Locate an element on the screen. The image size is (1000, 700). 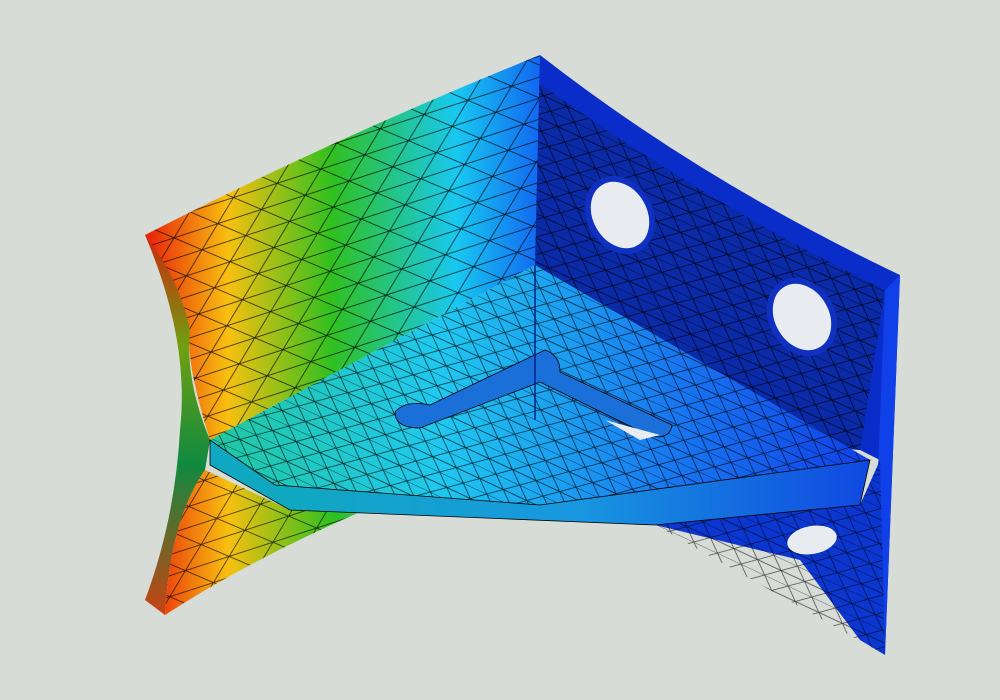
left-wall-edge is located at coordinates (177, 425).